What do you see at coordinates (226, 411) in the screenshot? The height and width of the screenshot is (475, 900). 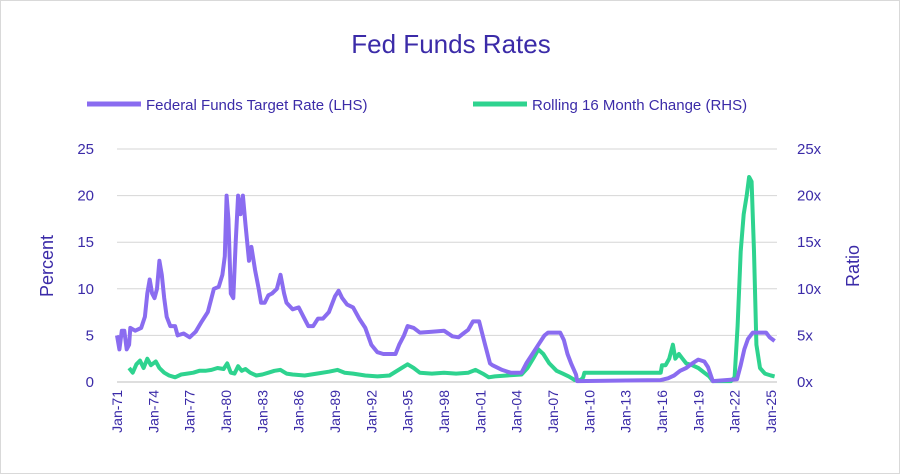 I see `x-tick-label: Jan-80` at bounding box center [226, 411].